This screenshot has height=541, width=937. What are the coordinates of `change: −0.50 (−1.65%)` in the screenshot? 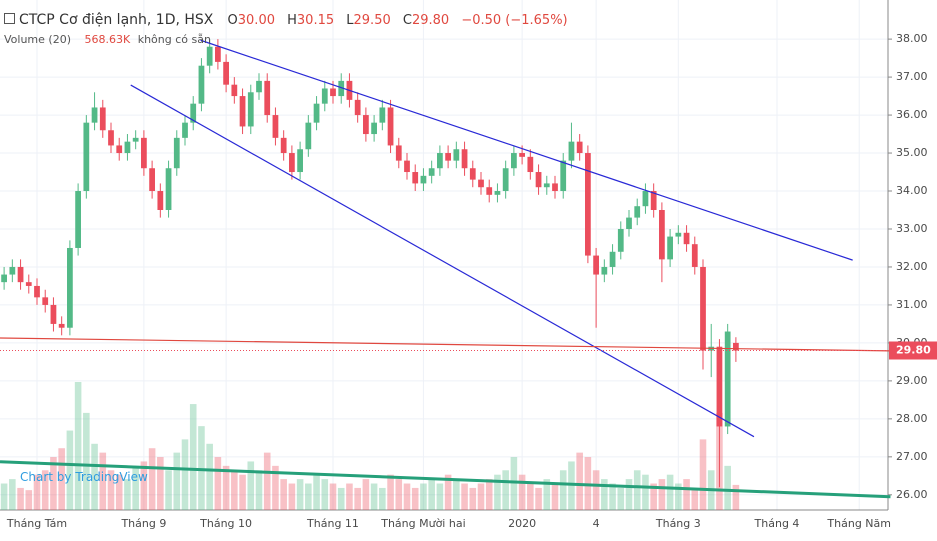 It's located at (514, 20).